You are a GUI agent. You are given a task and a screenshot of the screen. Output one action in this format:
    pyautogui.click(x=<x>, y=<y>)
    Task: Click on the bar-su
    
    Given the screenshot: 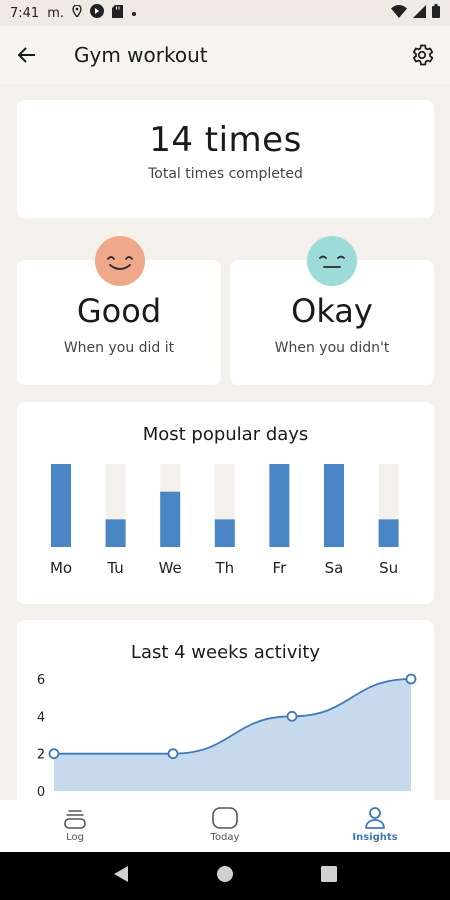 What is the action you would take?
    pyautogui.click(x=388, y=533)
    